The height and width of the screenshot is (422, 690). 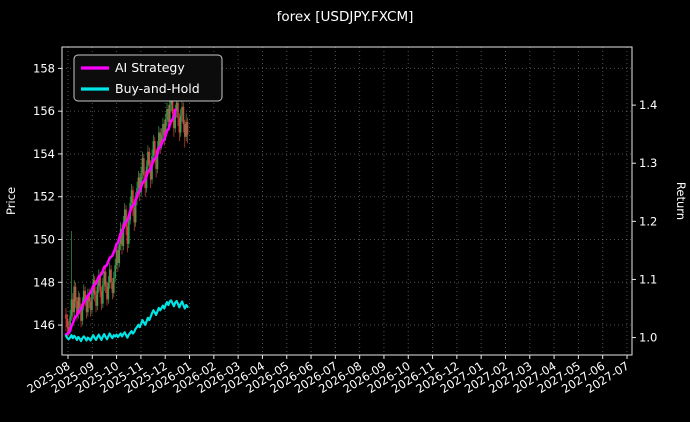 I want to click on return-tick-label: 1.2, so click(x=648, y=221).